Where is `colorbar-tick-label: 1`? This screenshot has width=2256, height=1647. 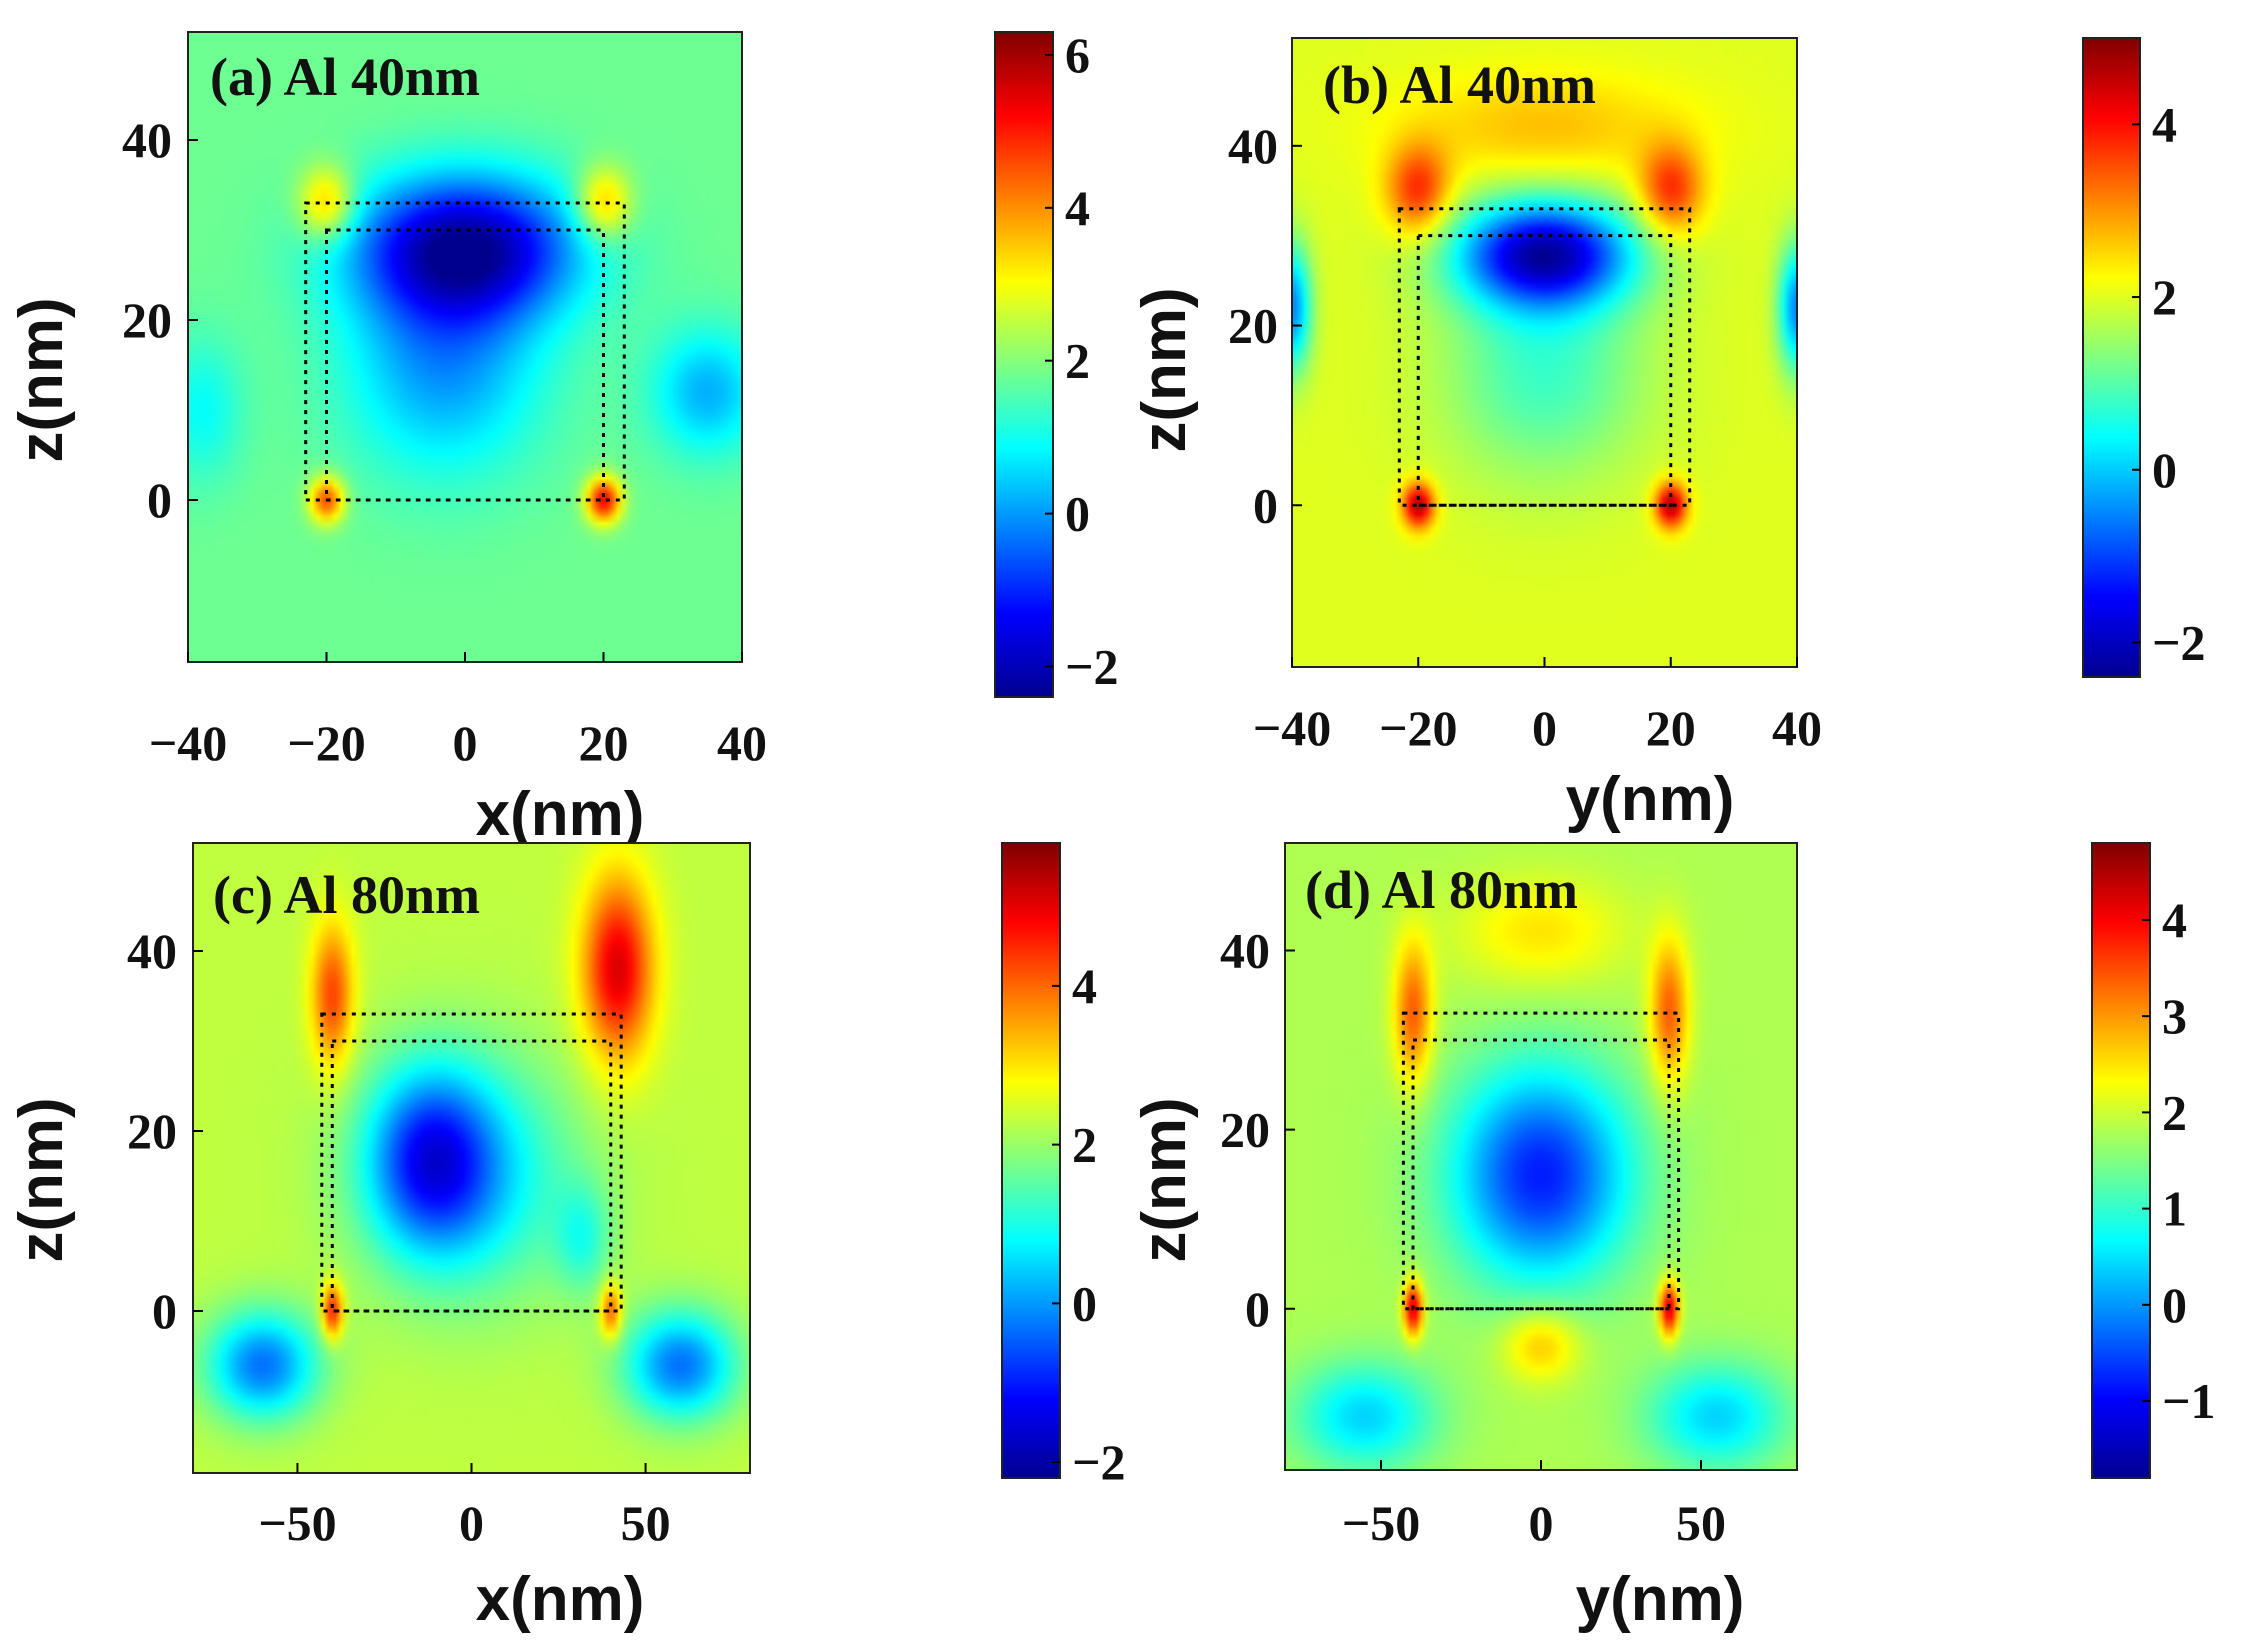
colorbar-tick-label: 1 is located at coordinates (2174, 1209).